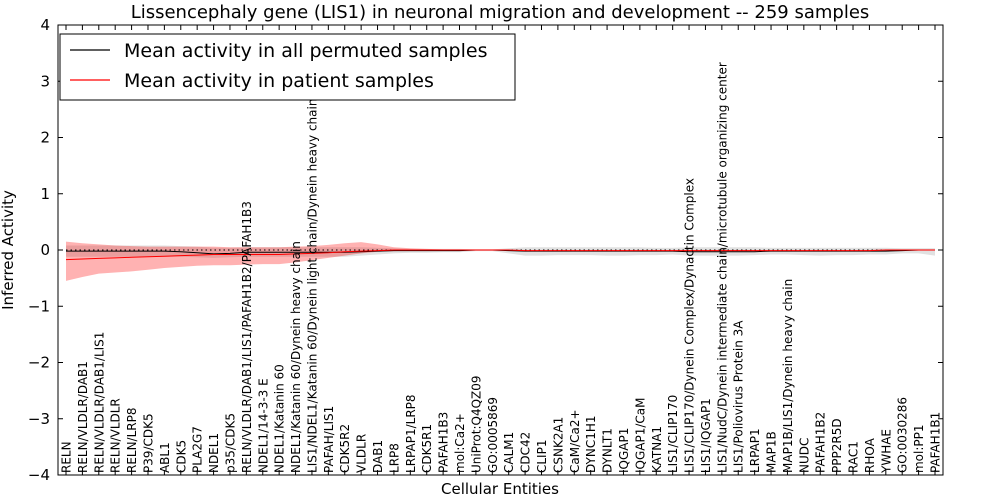 This screenshot has width=1000, height=500. What do you see at coordinates (345, 448) in the screenshot?
I see `x-tick-label: CDK5R2` at bounding box center [345, 448].